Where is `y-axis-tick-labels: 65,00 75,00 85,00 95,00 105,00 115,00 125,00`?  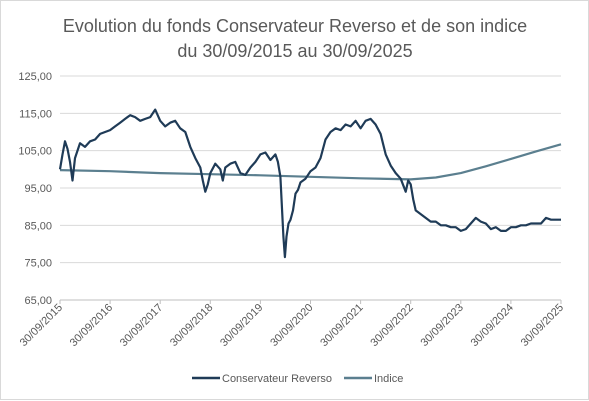 y-axis-tick-labels: 65,00 75,00 85,00 95,00 105,00 115,00 125,00 is located at coordinates (35, 189).